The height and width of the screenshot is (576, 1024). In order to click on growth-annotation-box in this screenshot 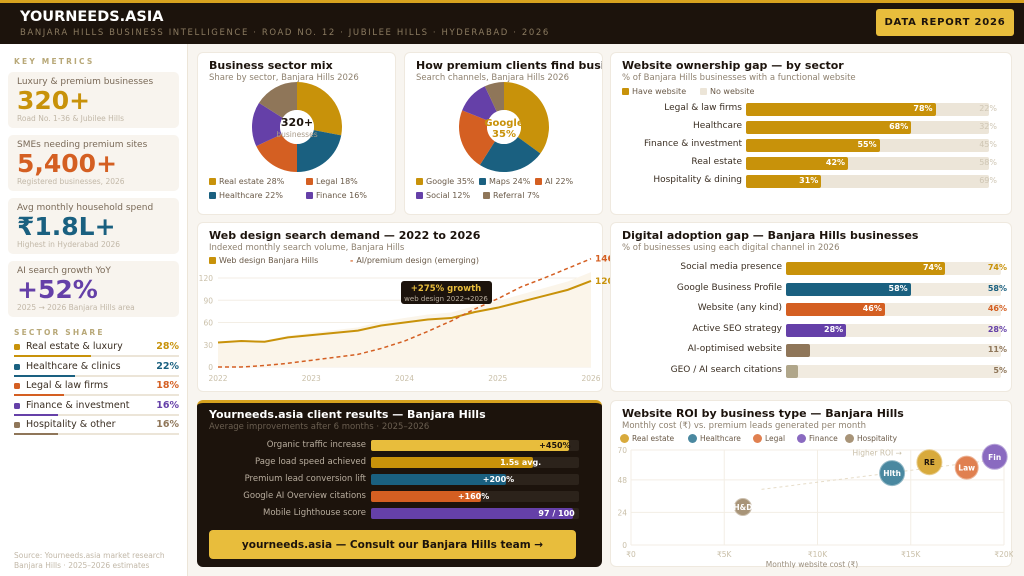, I will do `click(446, 292)`.